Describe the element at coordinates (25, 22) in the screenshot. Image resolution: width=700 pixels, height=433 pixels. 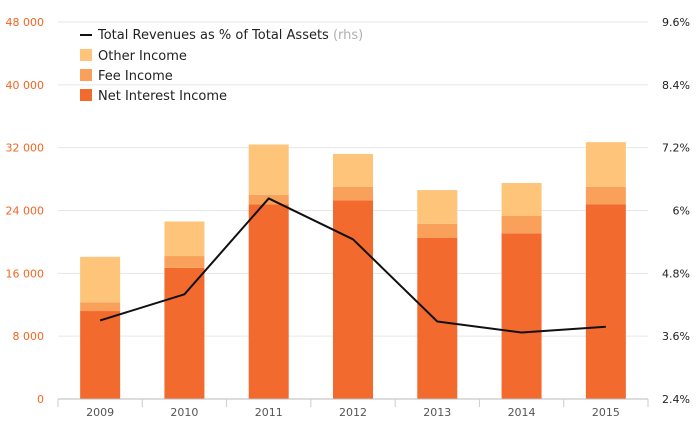
I see `y-left-tick-label: 48 000` at that location.